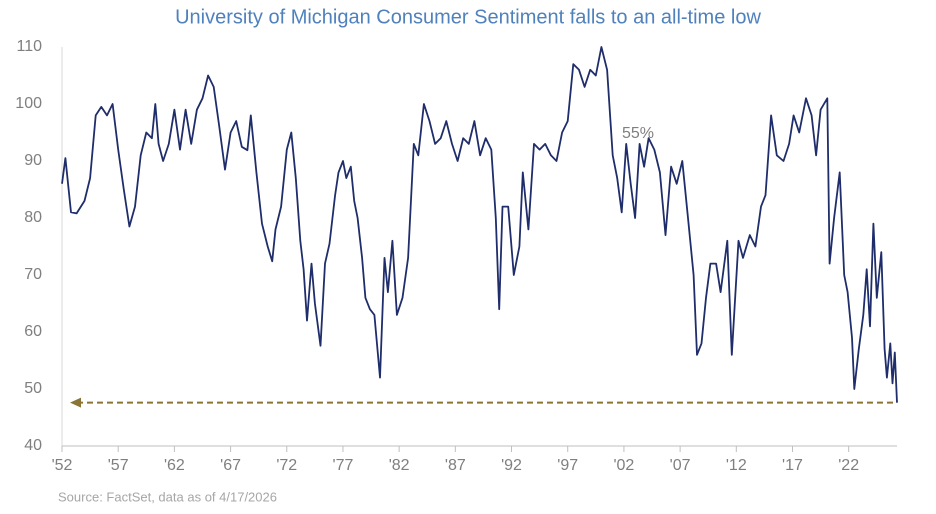 Image resolution: width=936 pixels, height=514 pixels. I want to click on y-tick-label: 50, so click(33, 388).